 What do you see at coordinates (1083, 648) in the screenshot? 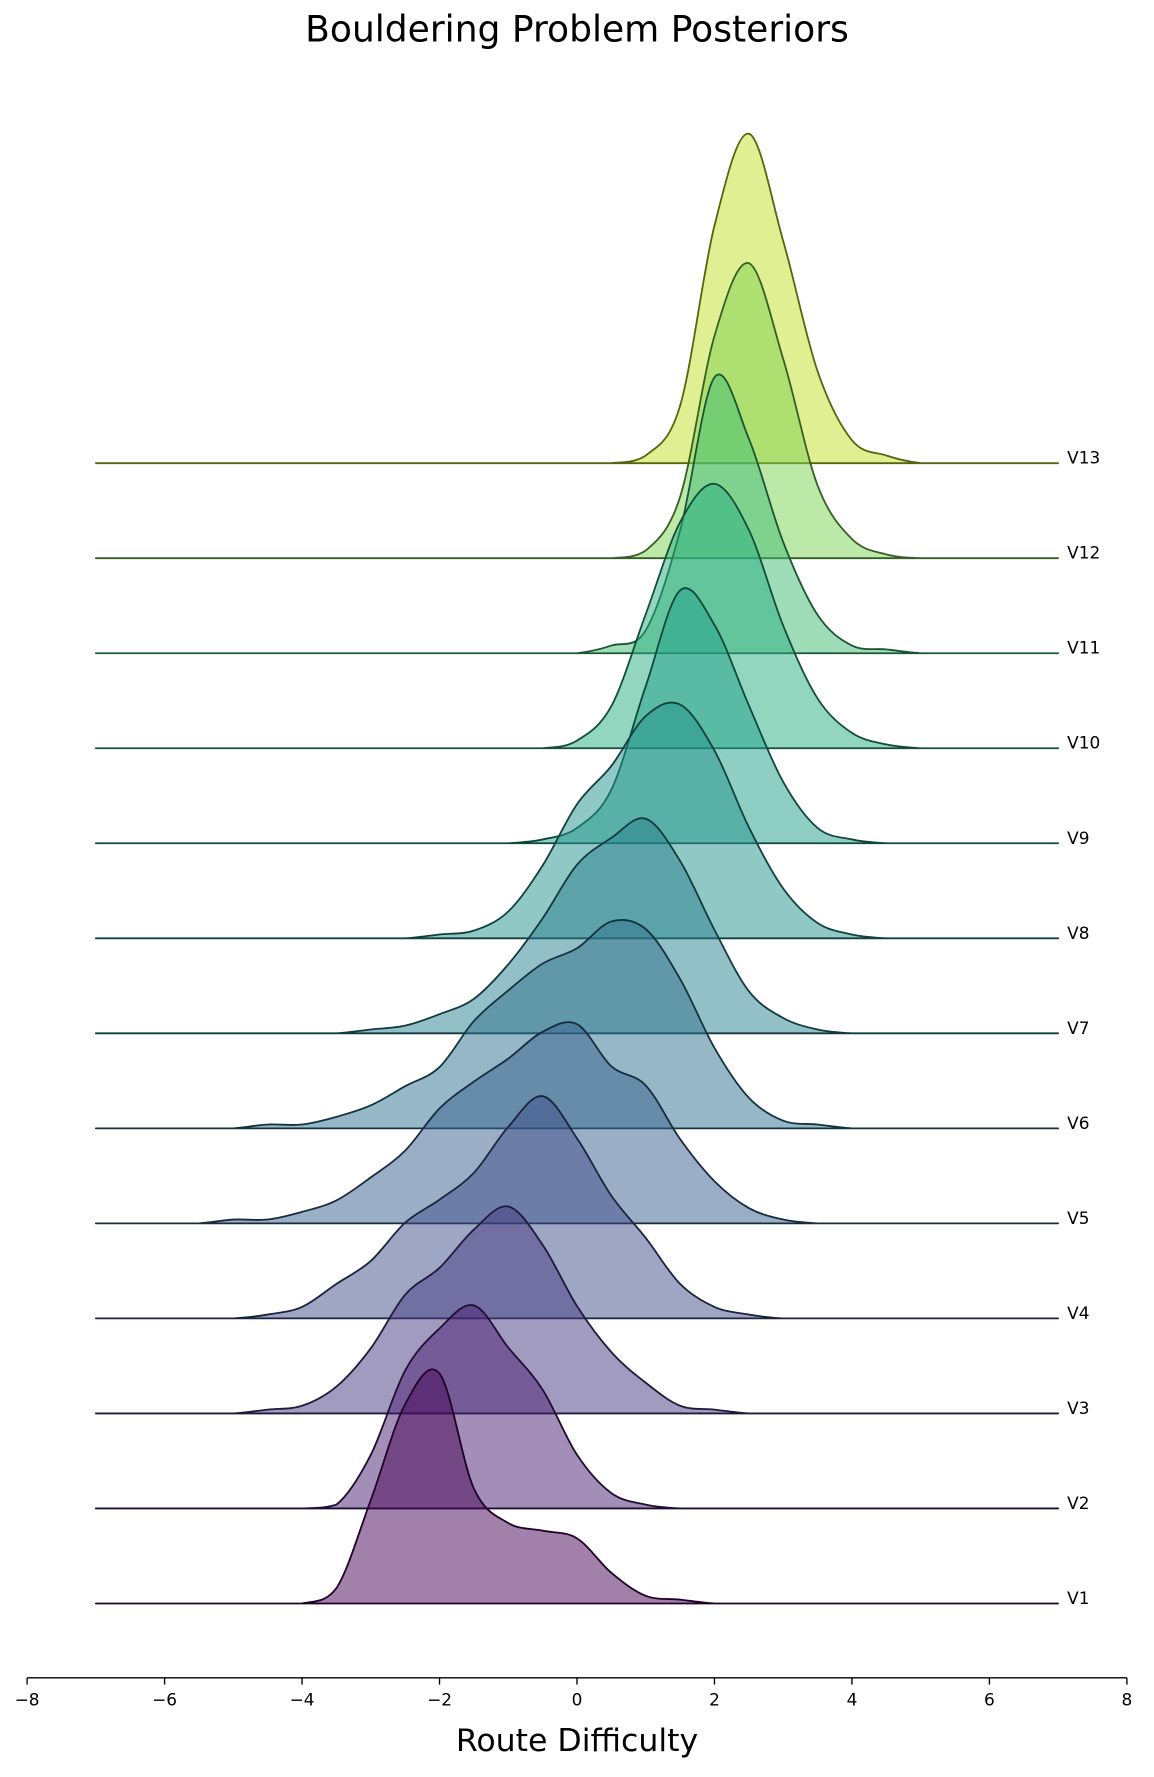
I see `ridge-label: V11` at bounding box center [1083, 648].